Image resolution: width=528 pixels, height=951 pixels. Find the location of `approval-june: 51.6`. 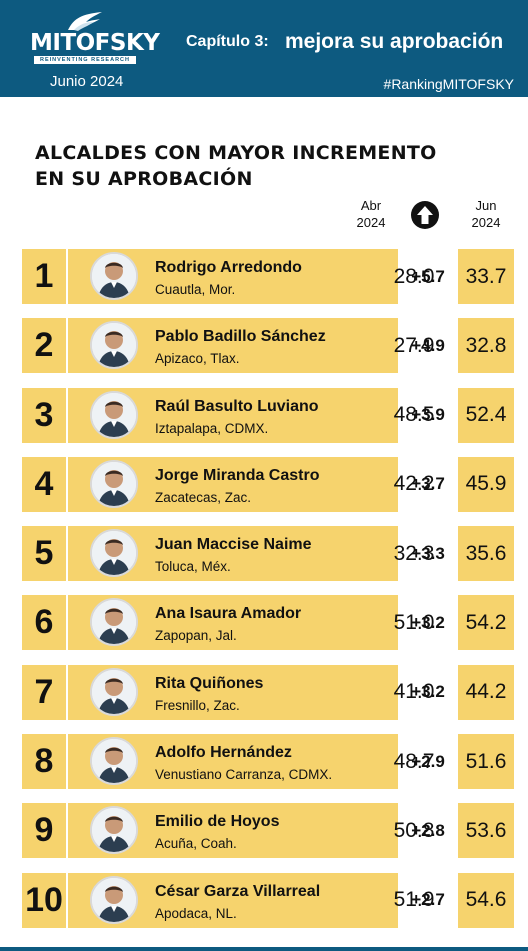

approval-june: 51.6 is located at coordinates (486, 762).